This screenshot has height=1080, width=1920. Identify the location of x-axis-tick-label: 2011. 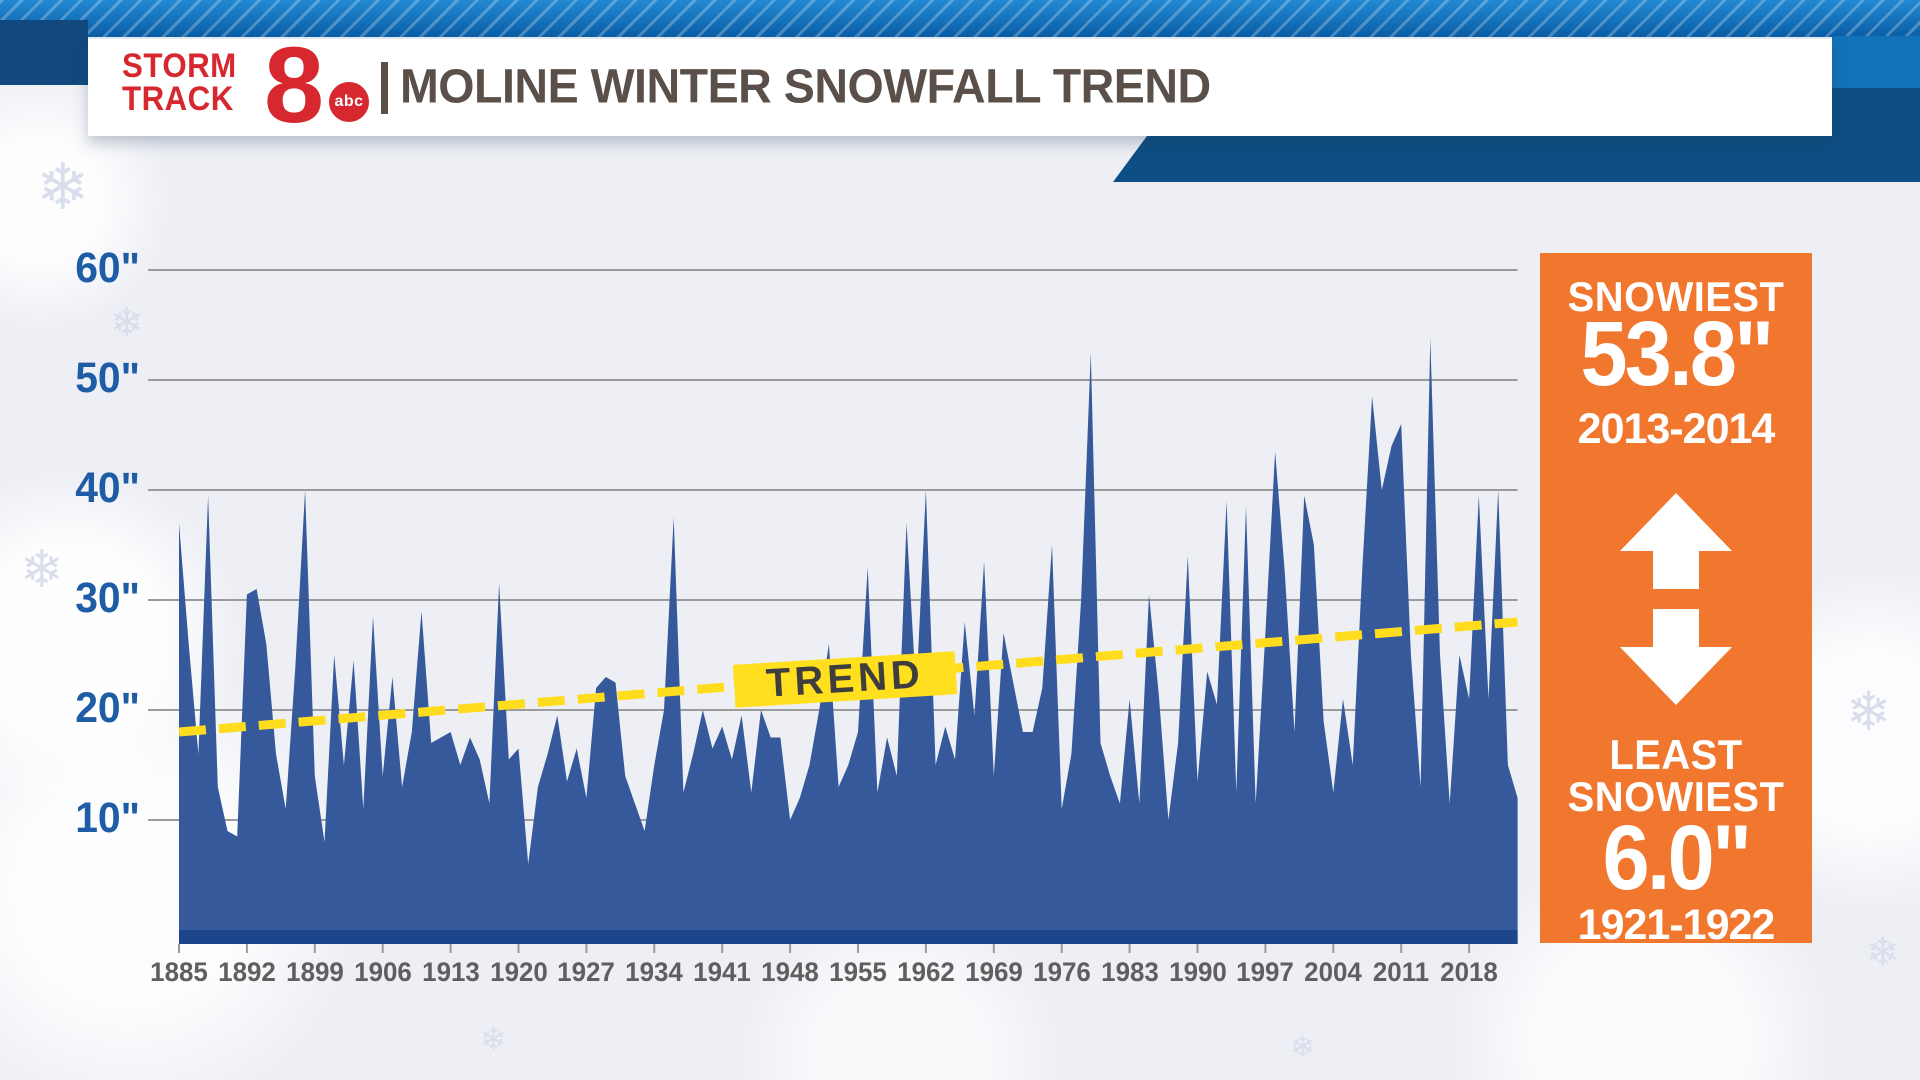
(1401, 972).